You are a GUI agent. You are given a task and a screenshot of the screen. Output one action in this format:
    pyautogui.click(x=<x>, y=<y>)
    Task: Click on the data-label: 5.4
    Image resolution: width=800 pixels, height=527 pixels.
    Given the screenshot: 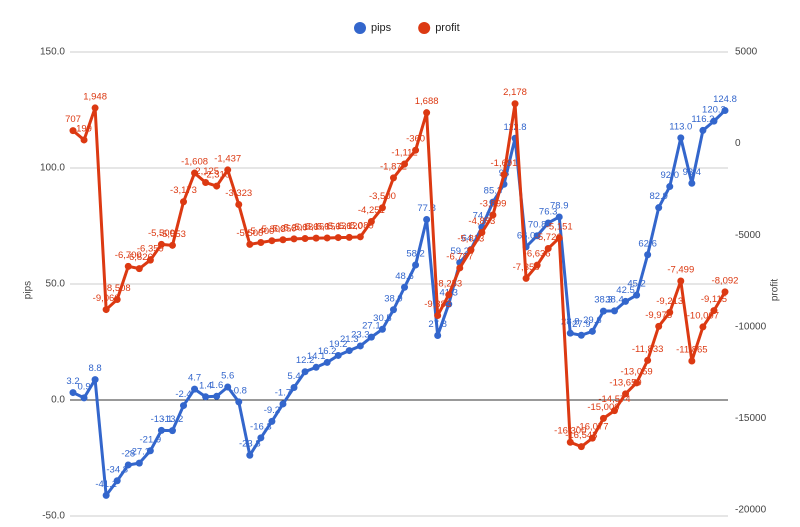 What is the action you would take?
    pyautogui.click(x=293, y=376)
    